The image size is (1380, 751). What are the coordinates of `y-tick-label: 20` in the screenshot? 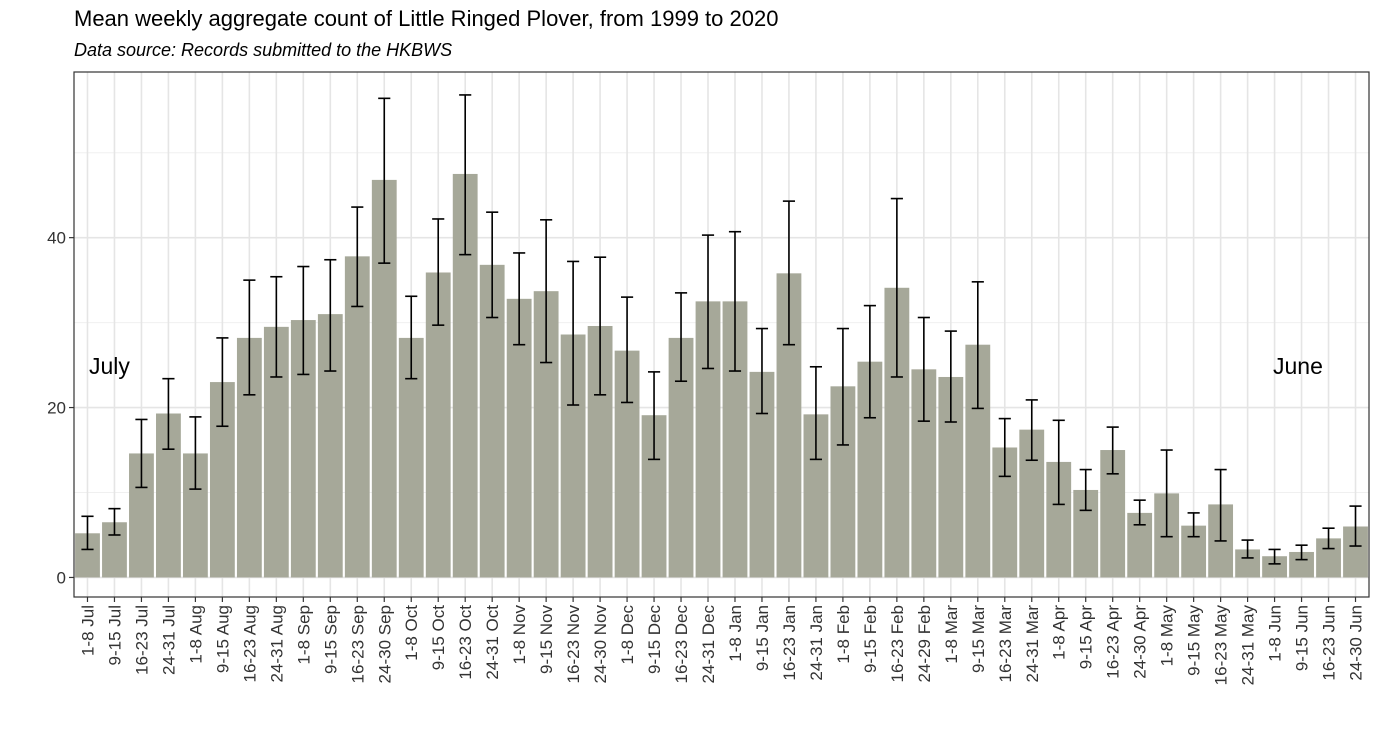 It's located at (56, 408).